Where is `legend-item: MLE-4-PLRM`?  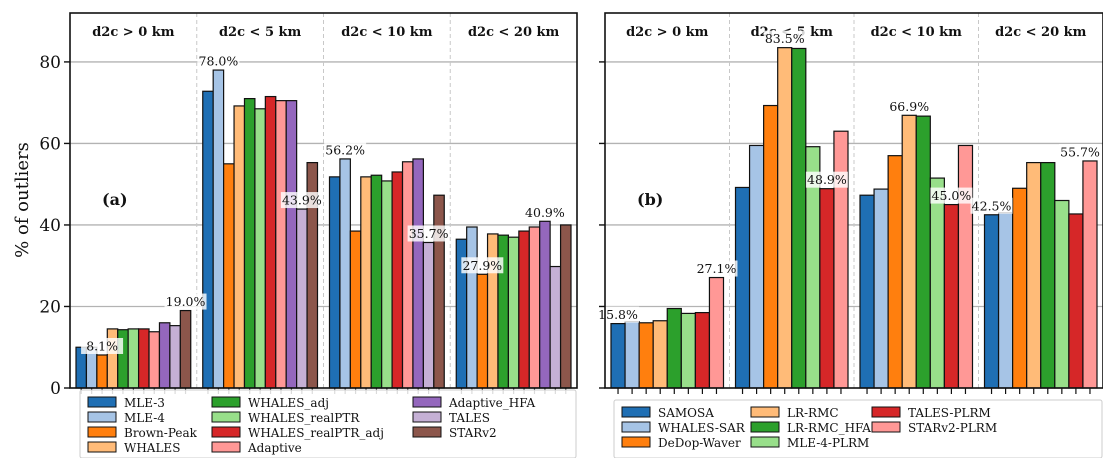
legend-item: MLE-4-PLRM is located at coordinates (809, 443).